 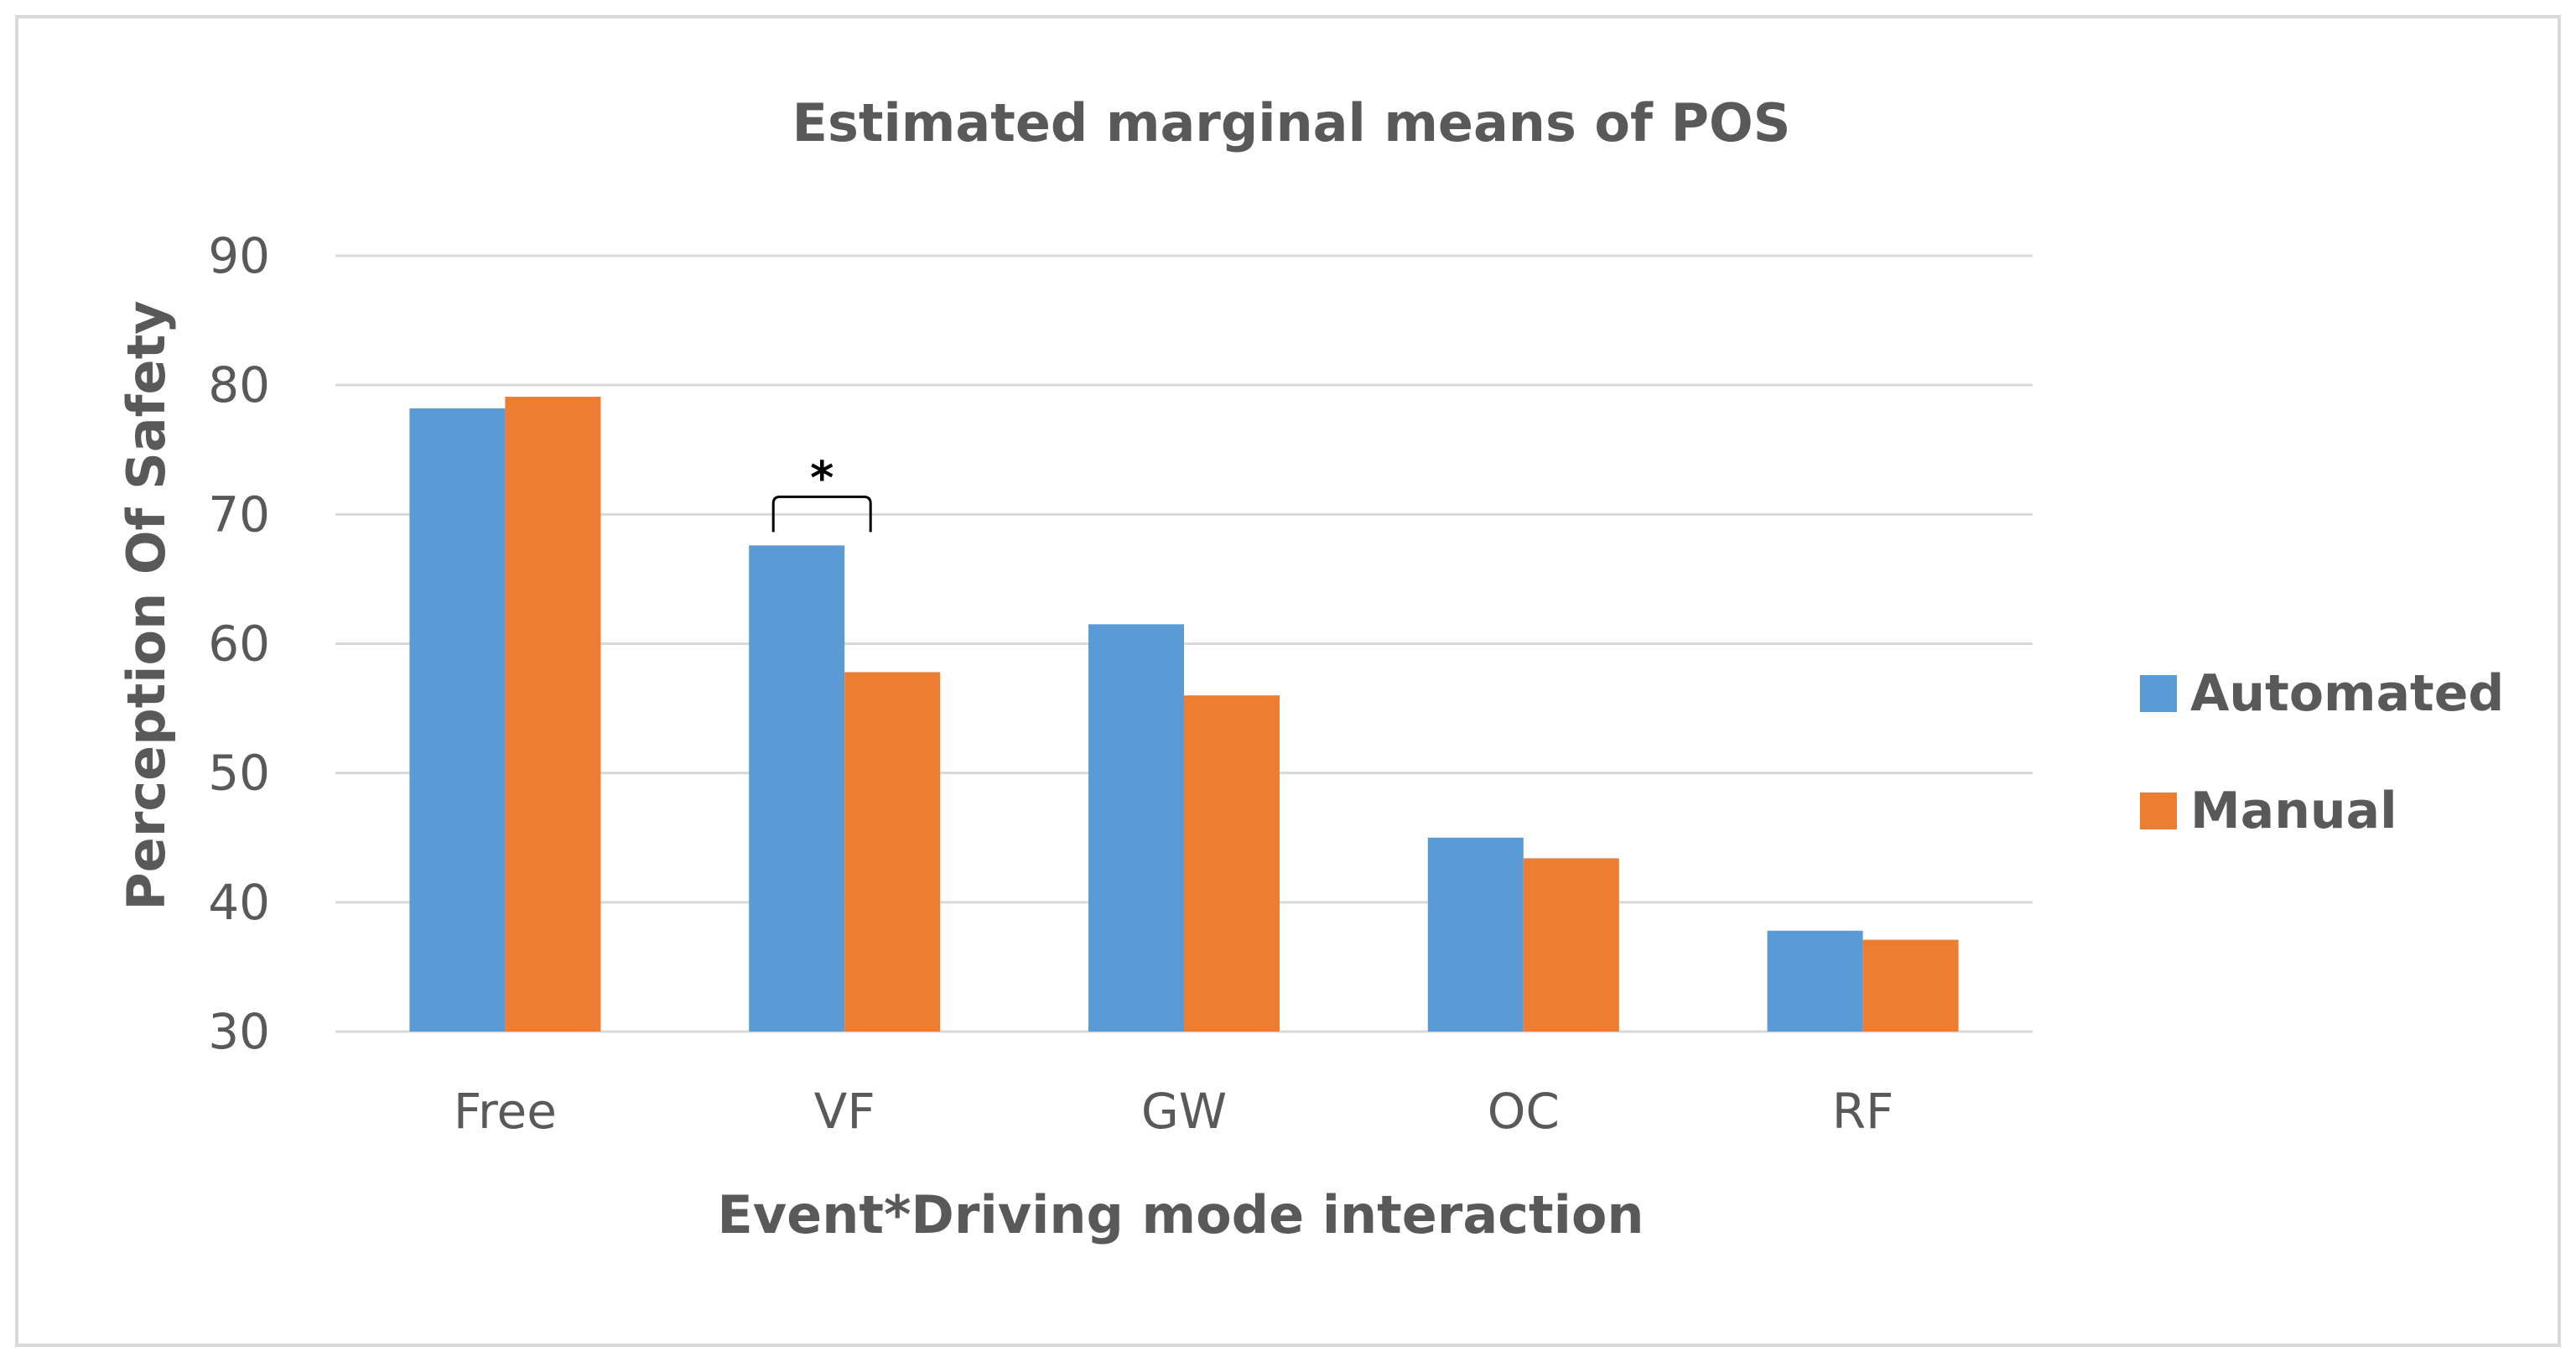 I want to click on x-tick-label-gw: GW, so click(x=1184, y=1111).